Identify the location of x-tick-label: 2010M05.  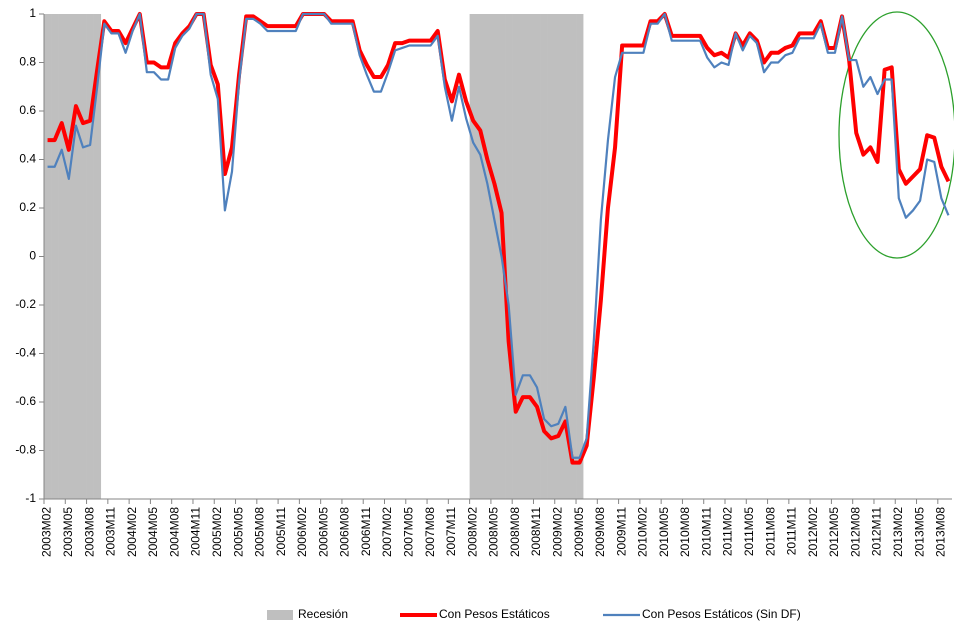
(664, 532).